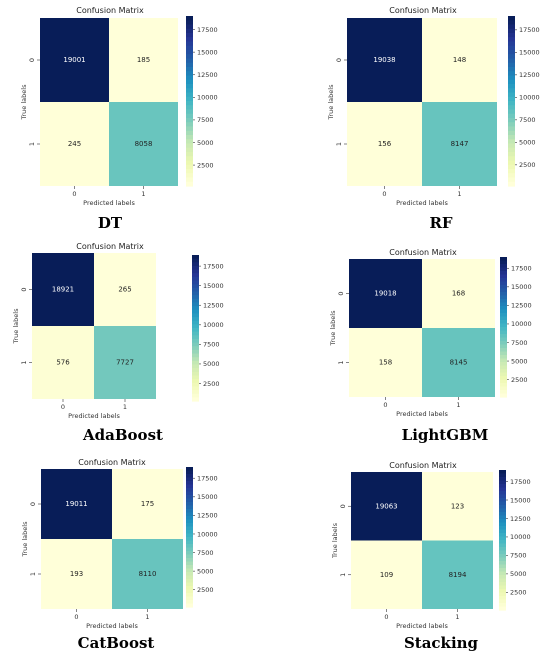 This screenshot has width=550, height=661. I want to click on cell-value: 123, so click(457, 506).